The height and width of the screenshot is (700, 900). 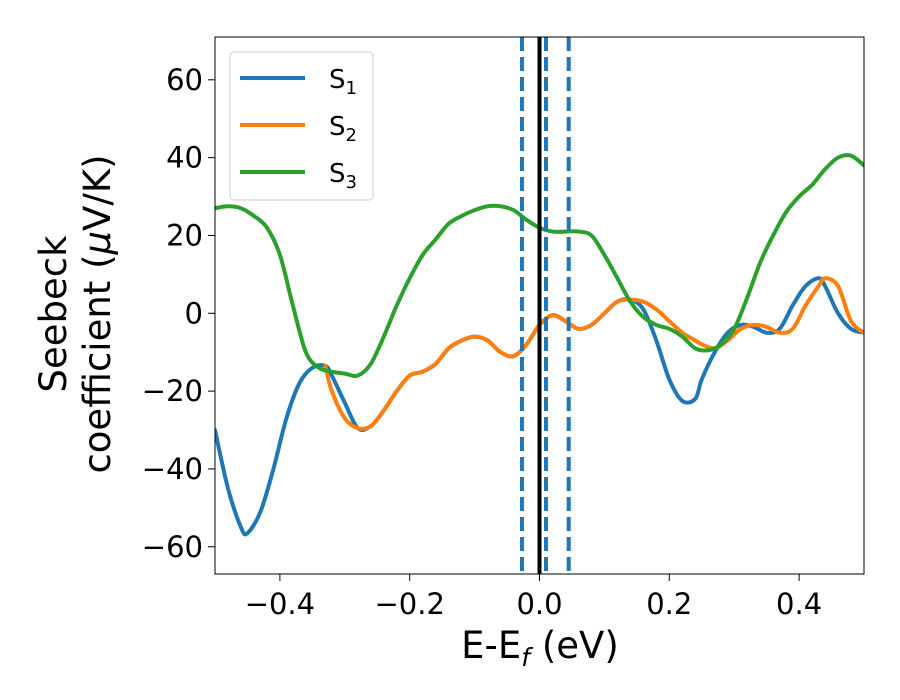 What do you see at coordinates (97, 313) in the screenshot?
I see `y-axis-title-line2: coefficient (μV/K)` at bounding box center [97, 313].